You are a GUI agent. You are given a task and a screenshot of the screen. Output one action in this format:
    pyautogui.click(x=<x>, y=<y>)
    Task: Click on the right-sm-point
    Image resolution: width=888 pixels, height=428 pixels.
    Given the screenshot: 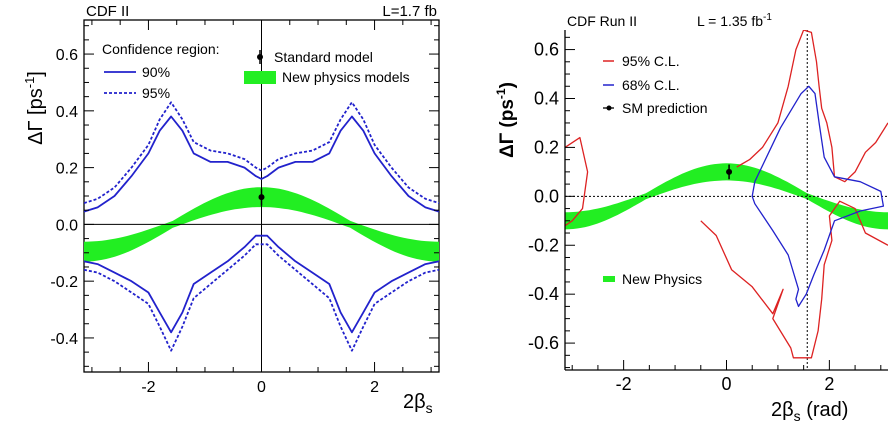 What is the action you would take?
    pyautogui.click(x=729, y=172)
    